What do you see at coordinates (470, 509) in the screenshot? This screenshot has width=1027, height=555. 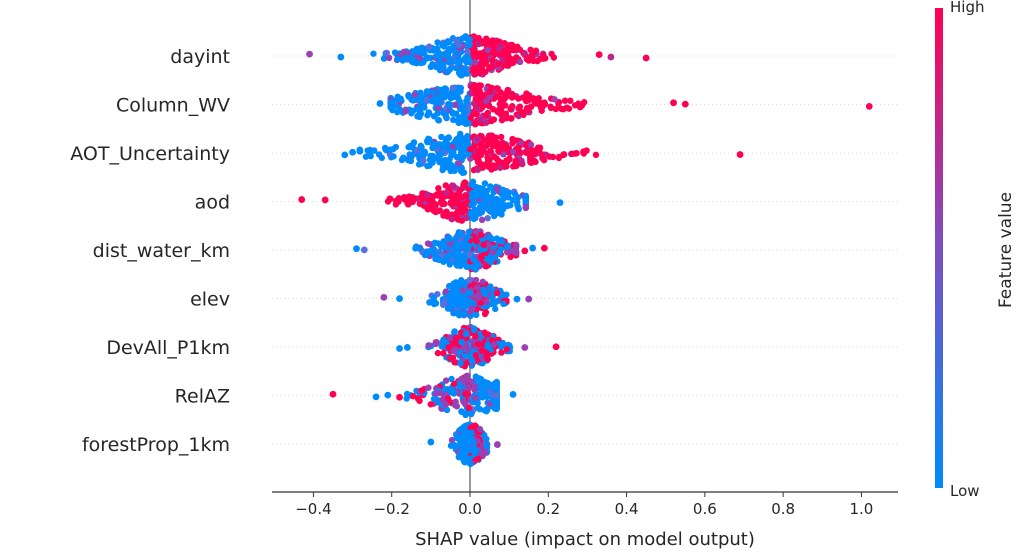 I see `x-tick-label: 0.0` at bounding box center [470, 509].